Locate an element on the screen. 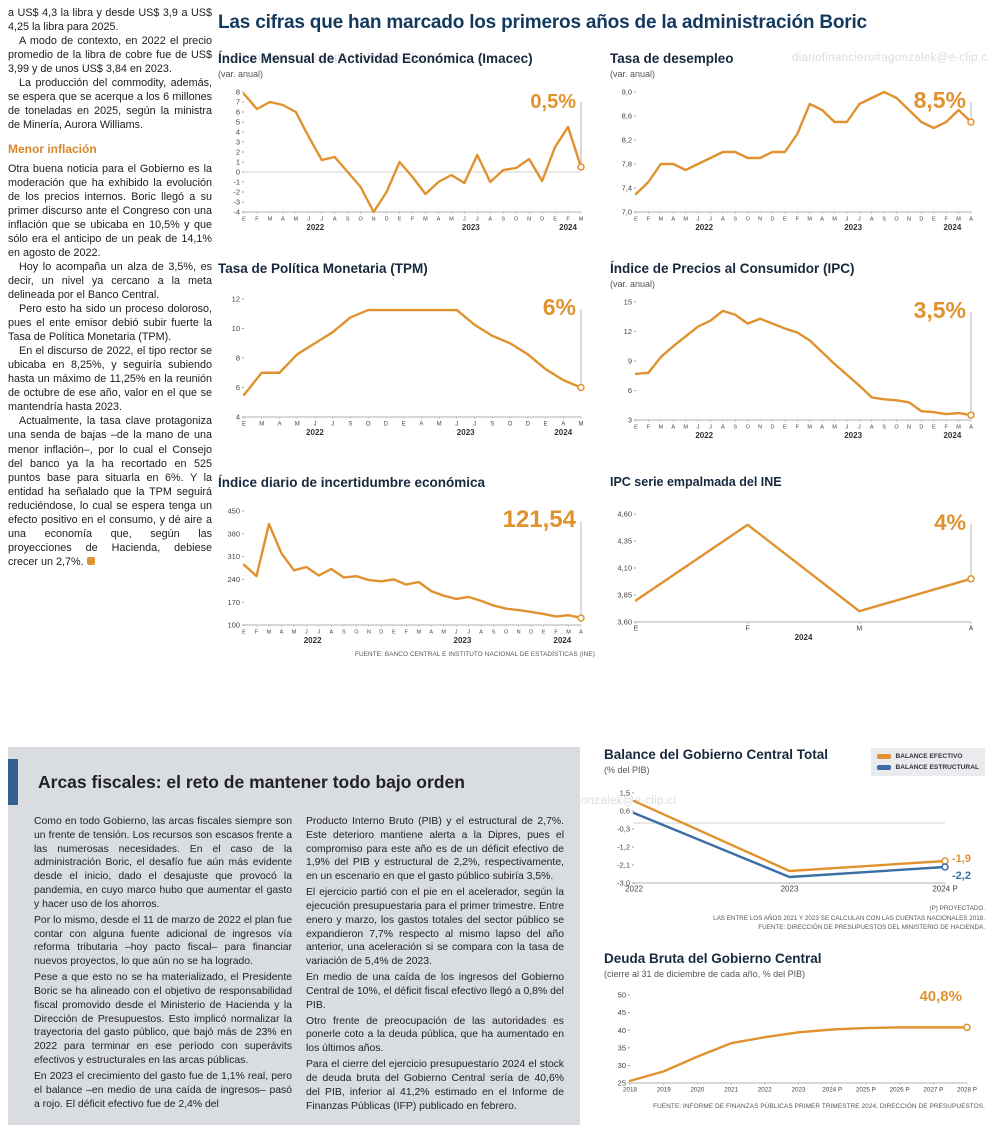  legend-label: BALANCE EFECTIVO is located at coordinates (929, 756).